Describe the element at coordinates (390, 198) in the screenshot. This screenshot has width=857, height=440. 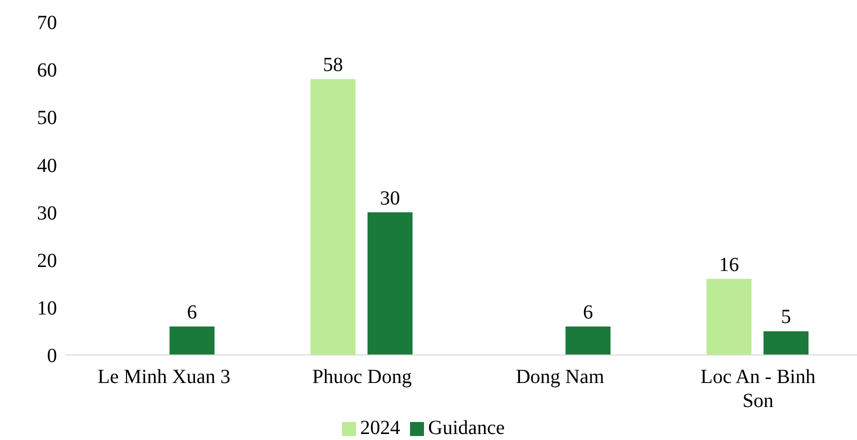
I see `data-label: 30` at that location.